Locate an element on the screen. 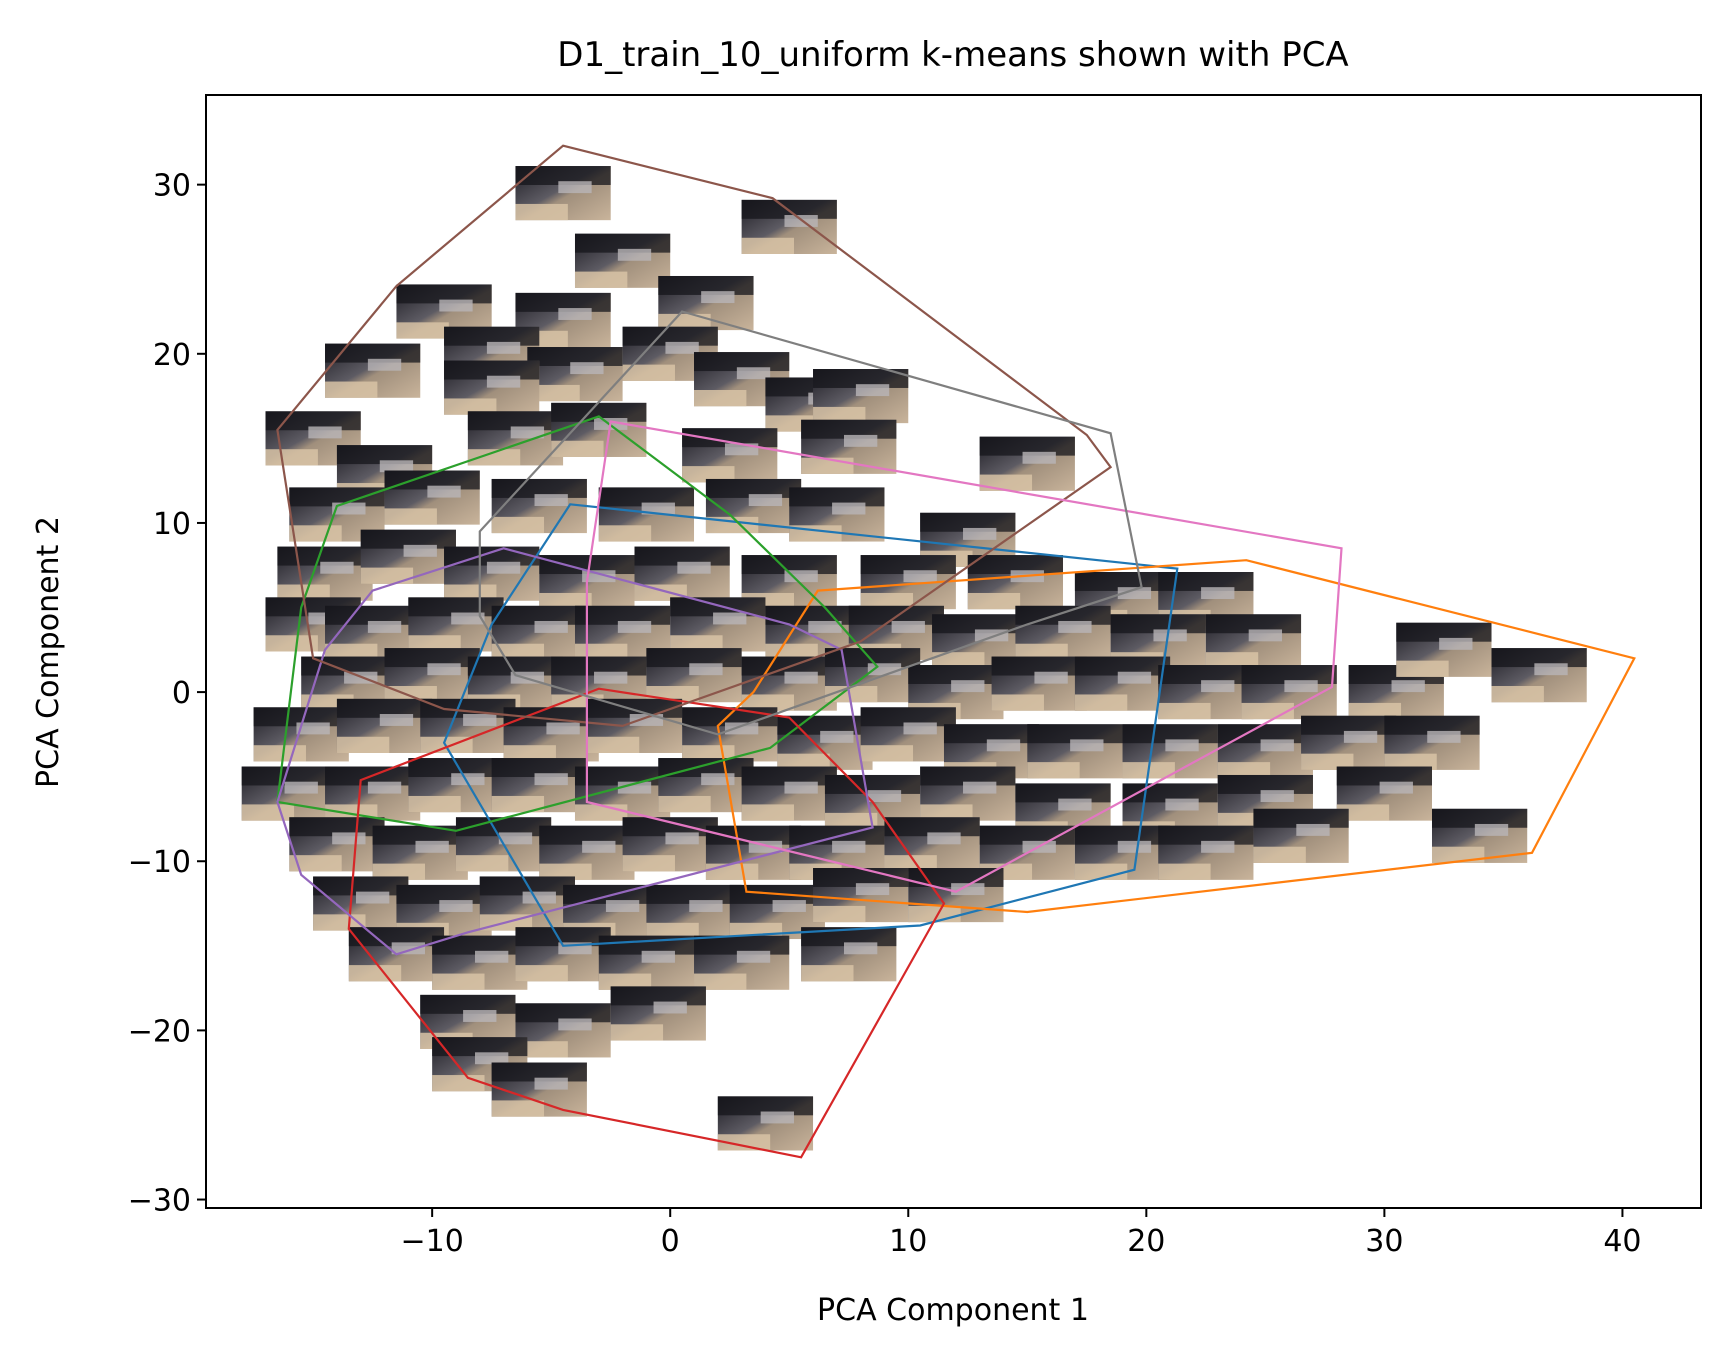 The height and width of the screenshot is (1361, 1723). x-tick-label: −10 is located at coordinates (431, 1241).